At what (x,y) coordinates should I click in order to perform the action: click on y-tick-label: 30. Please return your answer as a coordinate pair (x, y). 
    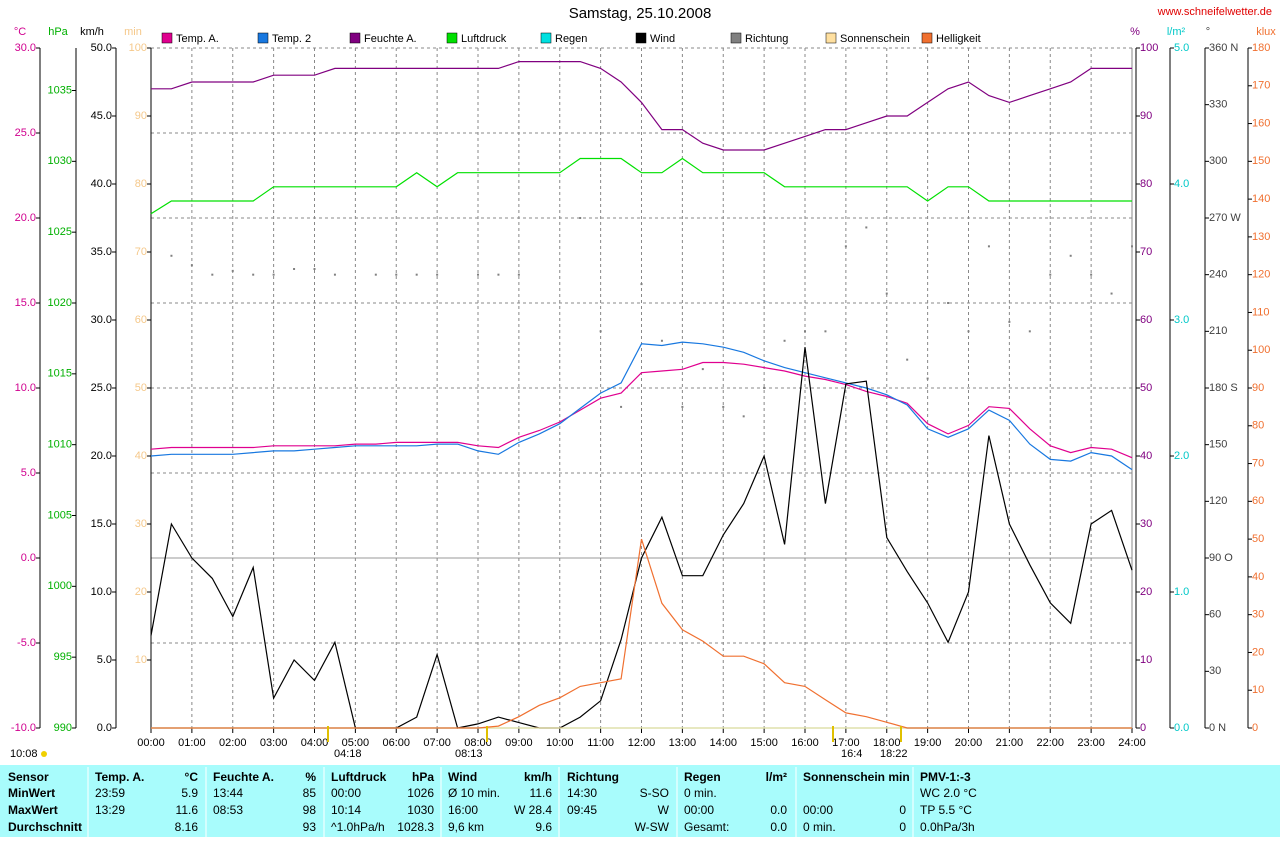
    Looking at the image, I should click on (1215, 671).